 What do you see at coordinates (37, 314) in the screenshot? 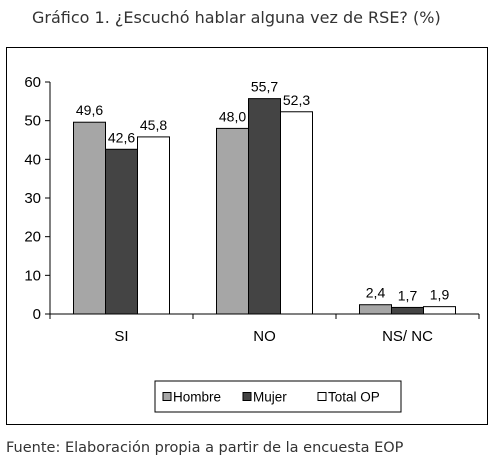
I see `y-tick-label: 0` at bounding box center [37, 314].